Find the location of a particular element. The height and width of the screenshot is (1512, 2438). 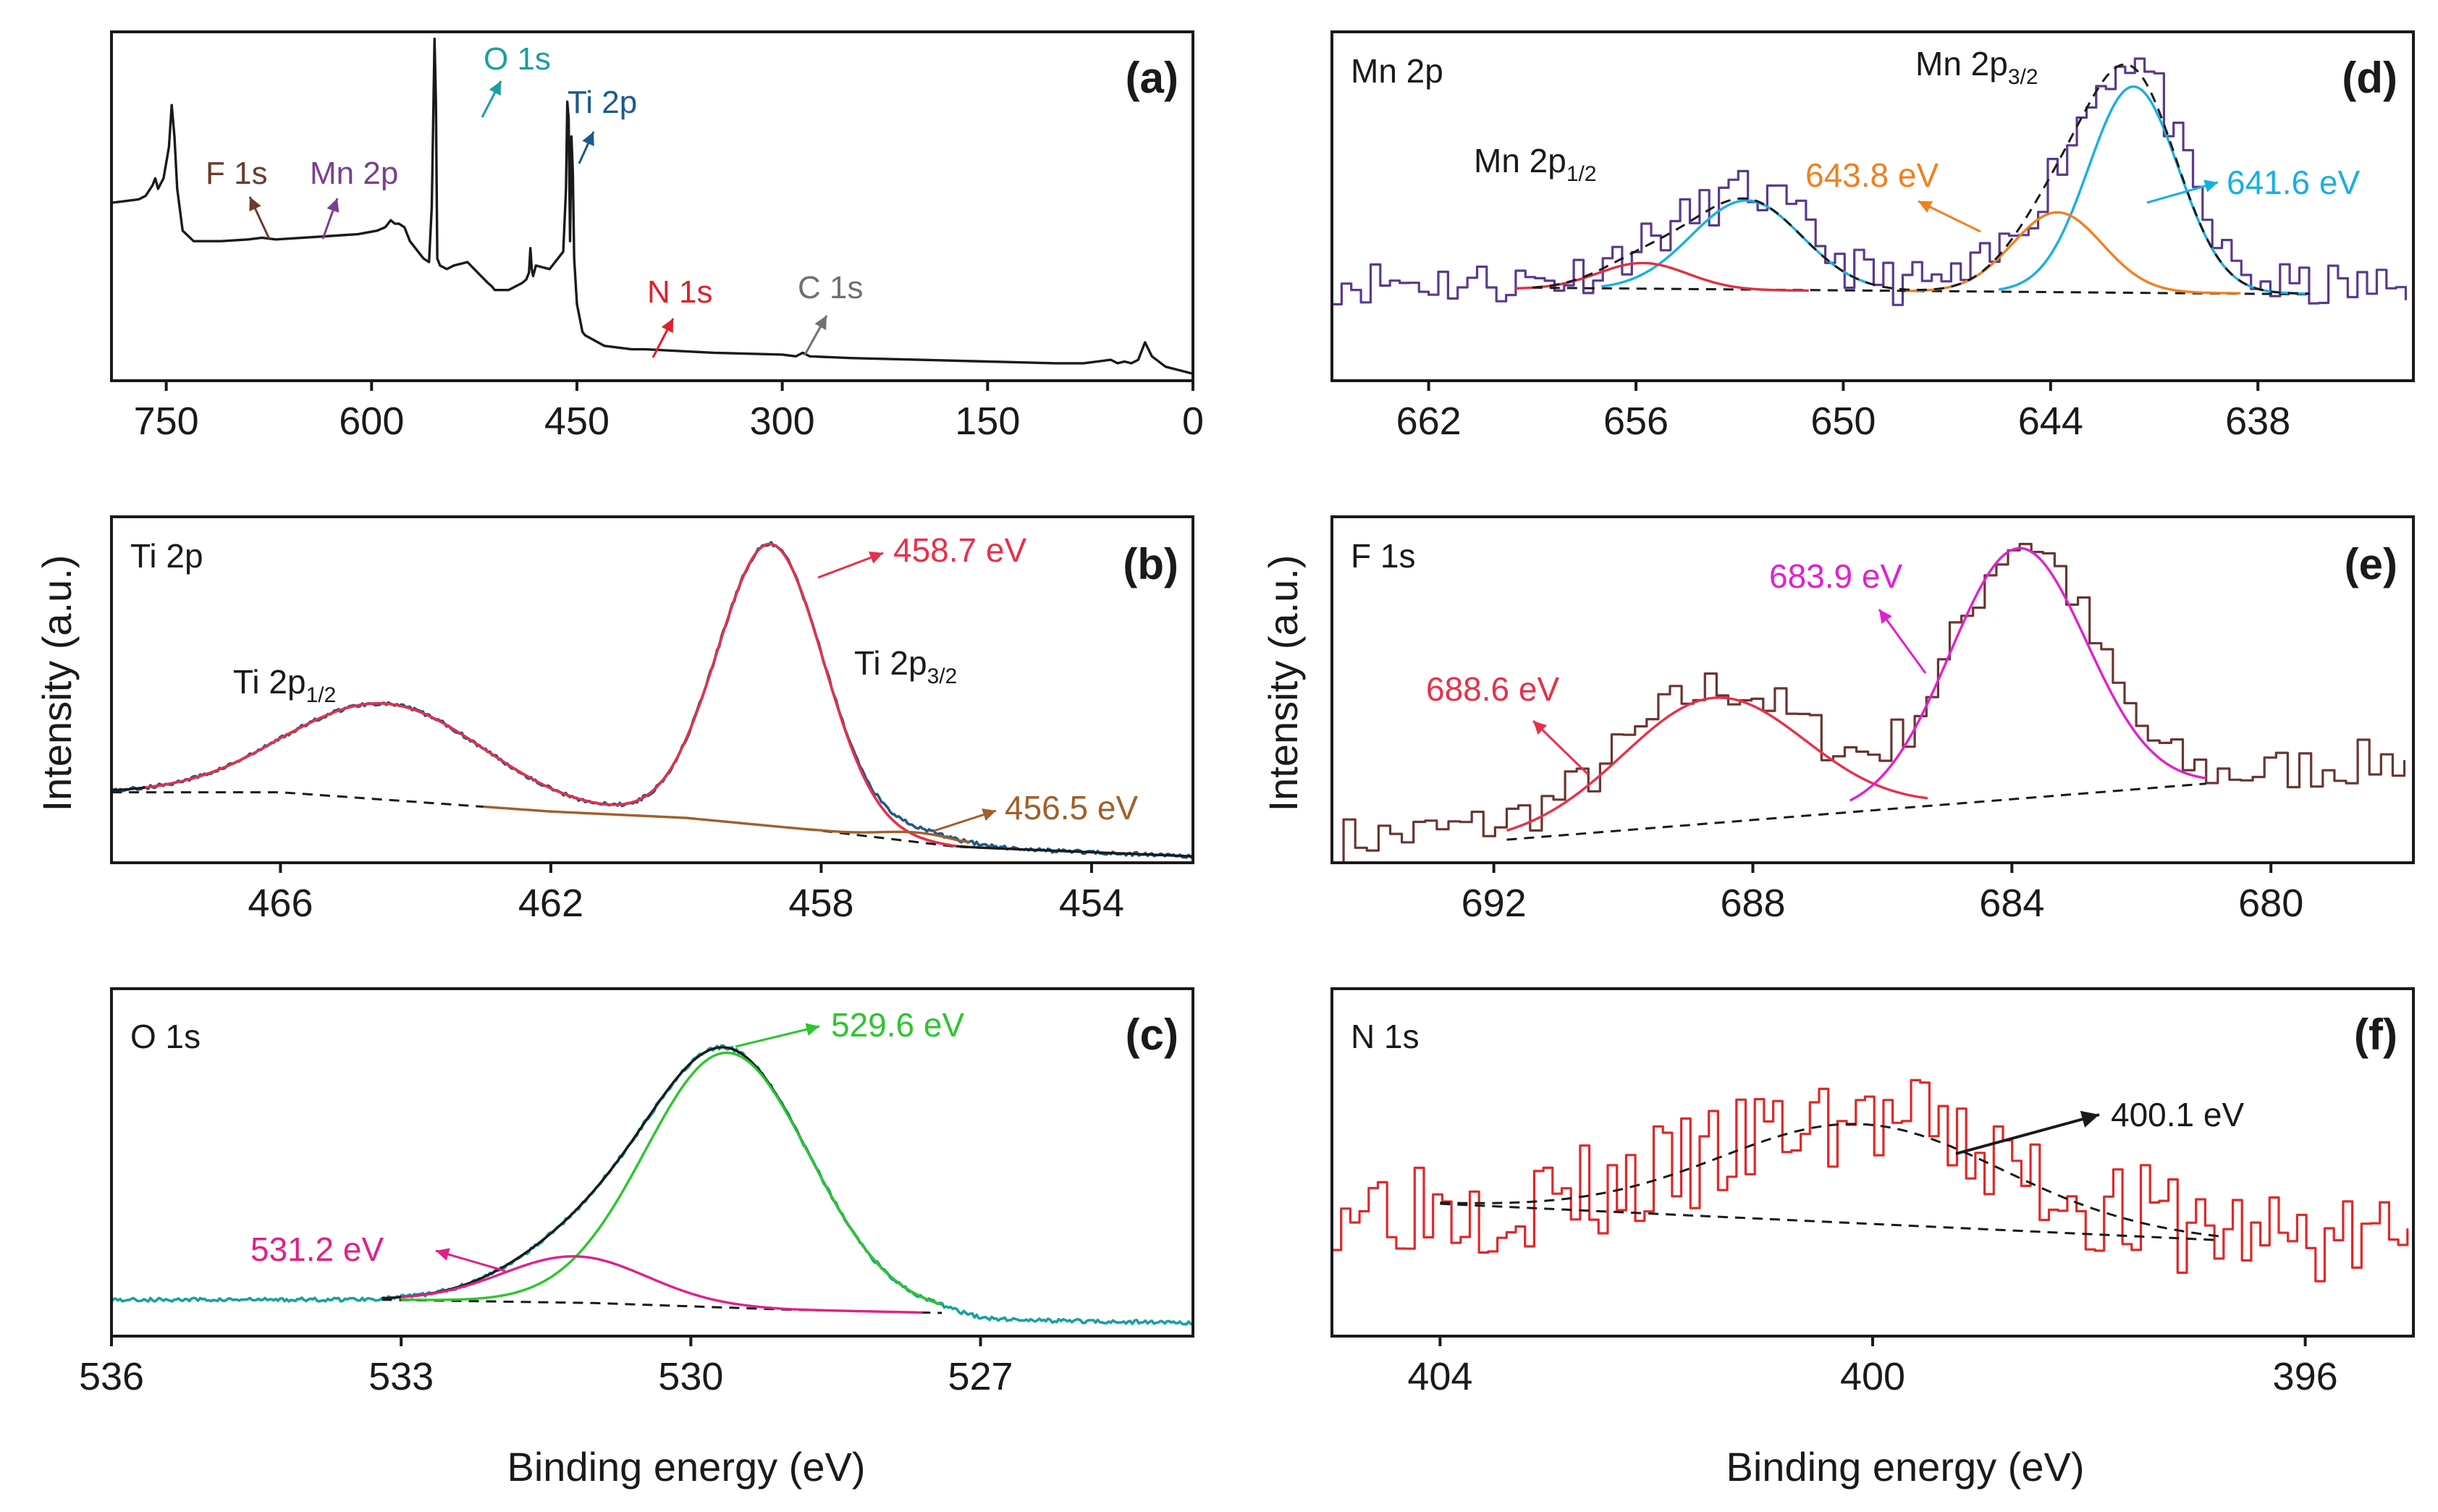

panel-e-annotations: F 1s (e) 683.9 eV 688.6 eV is located at coordinates (1874, 656).